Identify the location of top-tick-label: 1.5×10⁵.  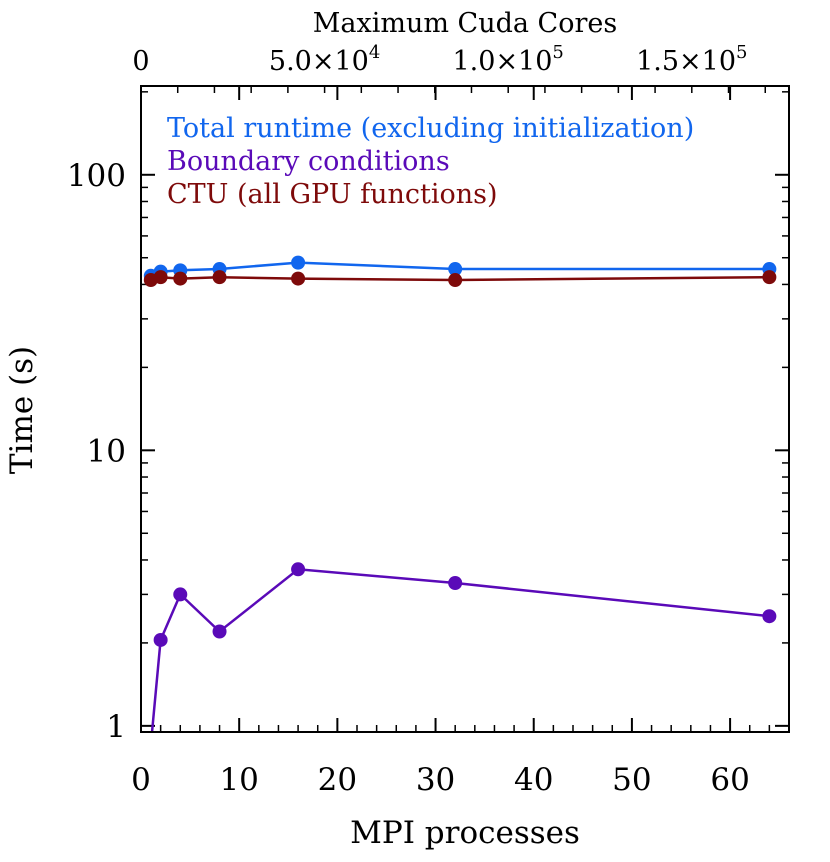
(691, 59).